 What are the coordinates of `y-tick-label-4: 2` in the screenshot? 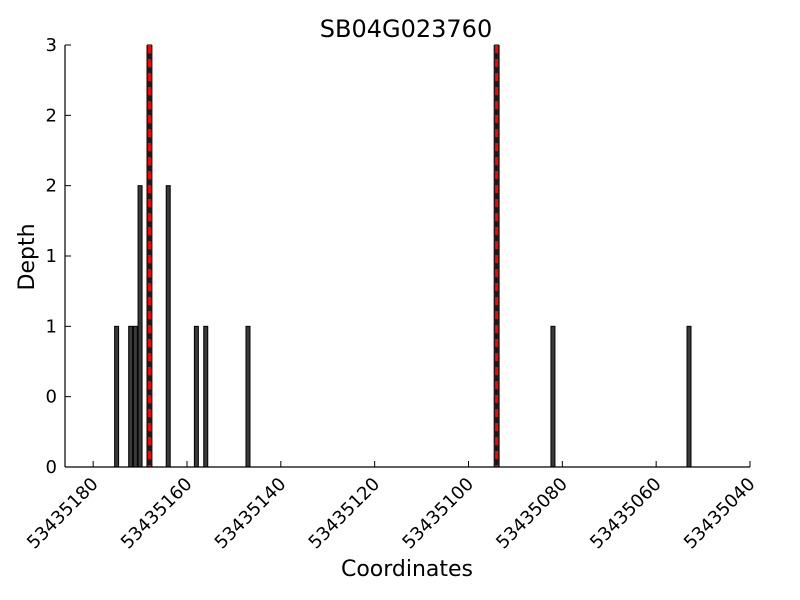 It's located at (51, 186).